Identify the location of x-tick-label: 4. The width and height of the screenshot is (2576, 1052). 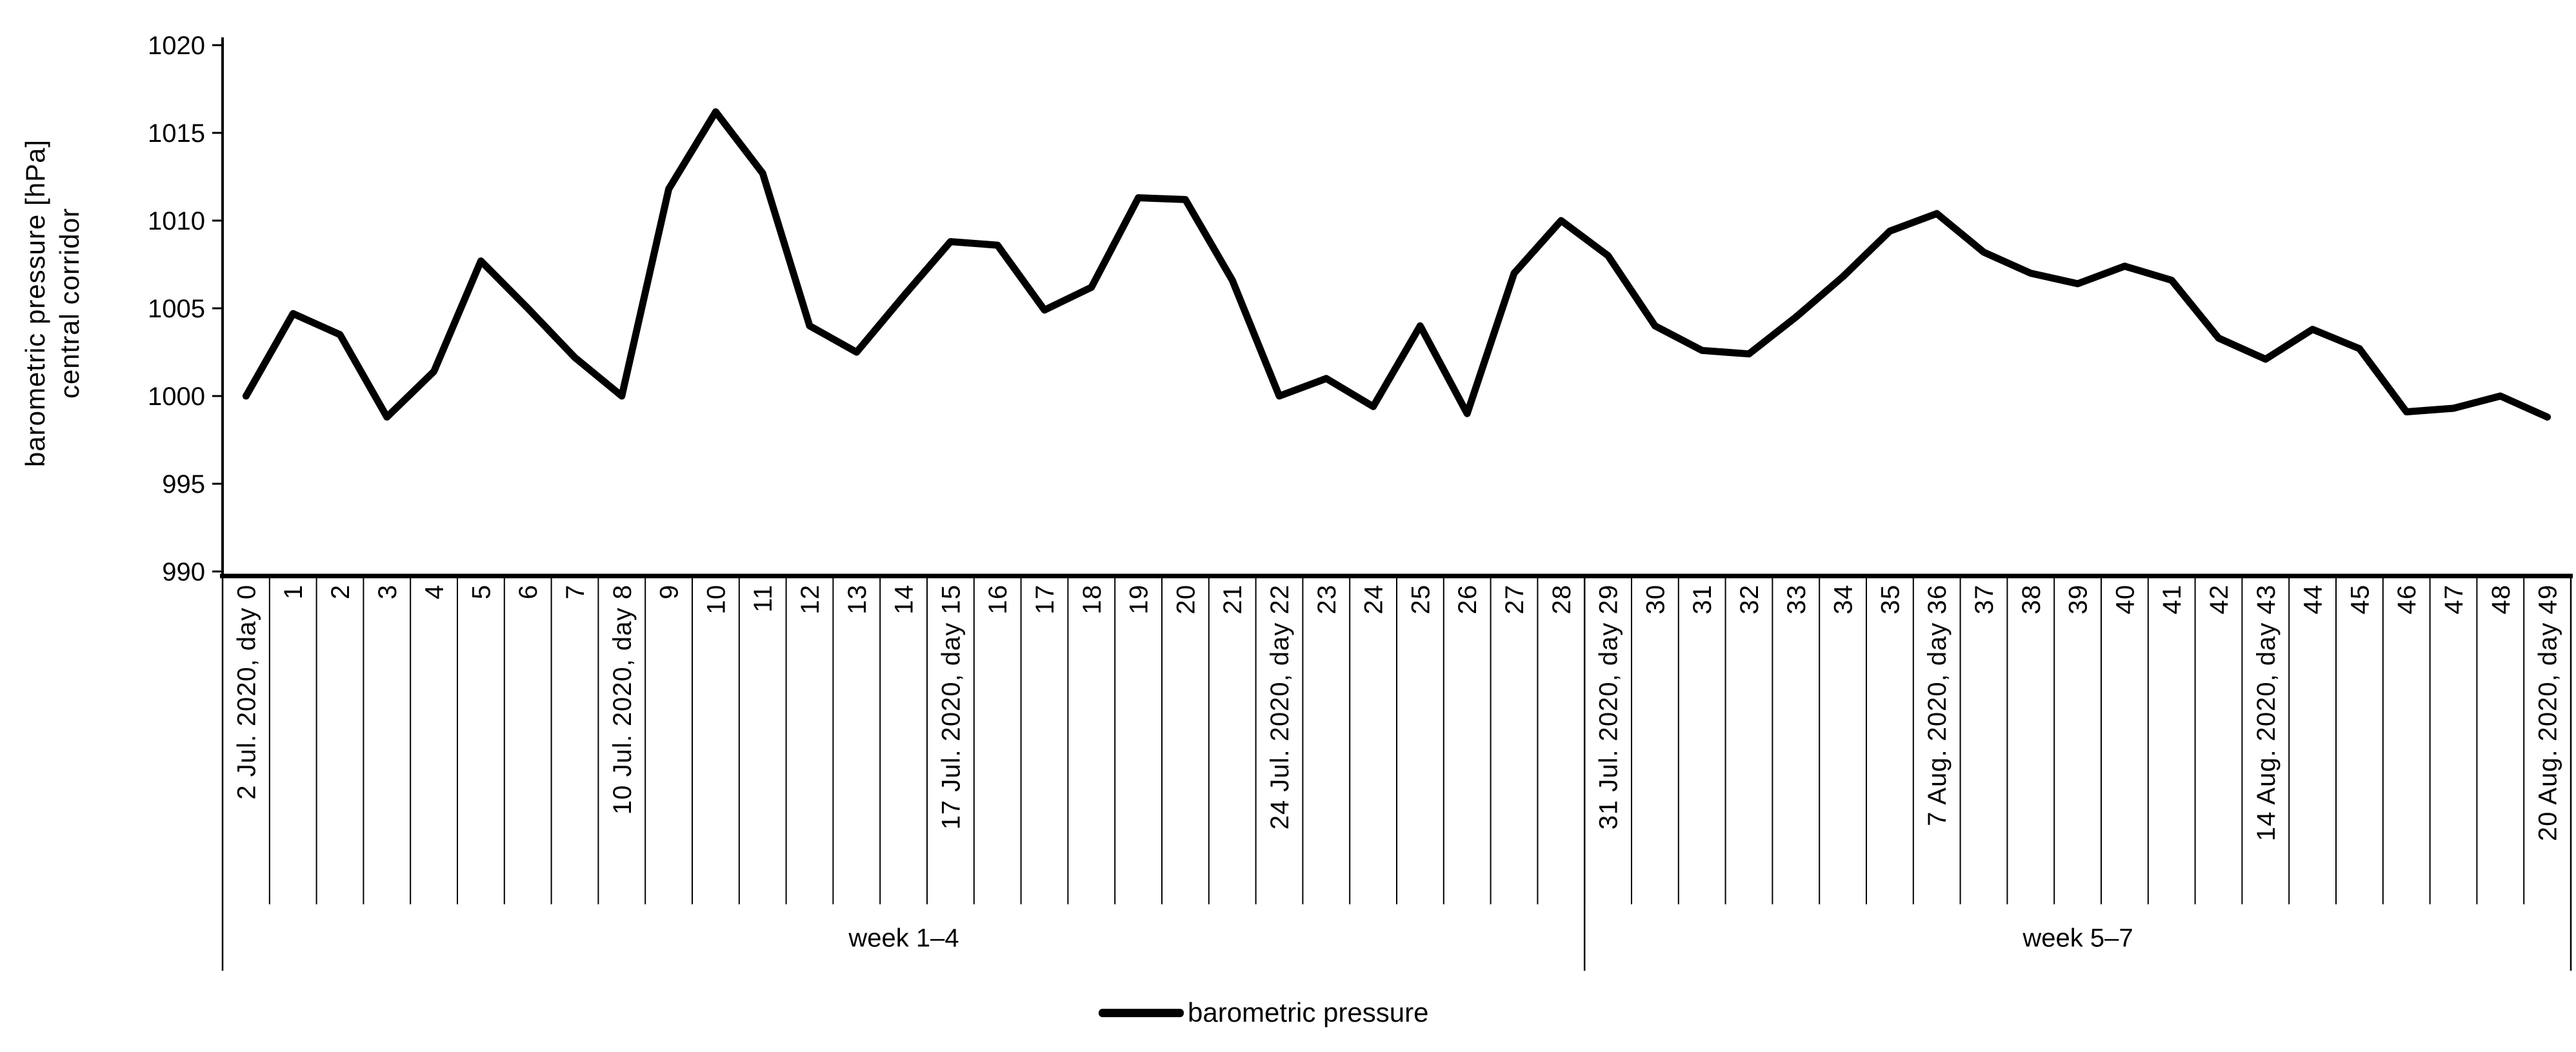
(435, 591).